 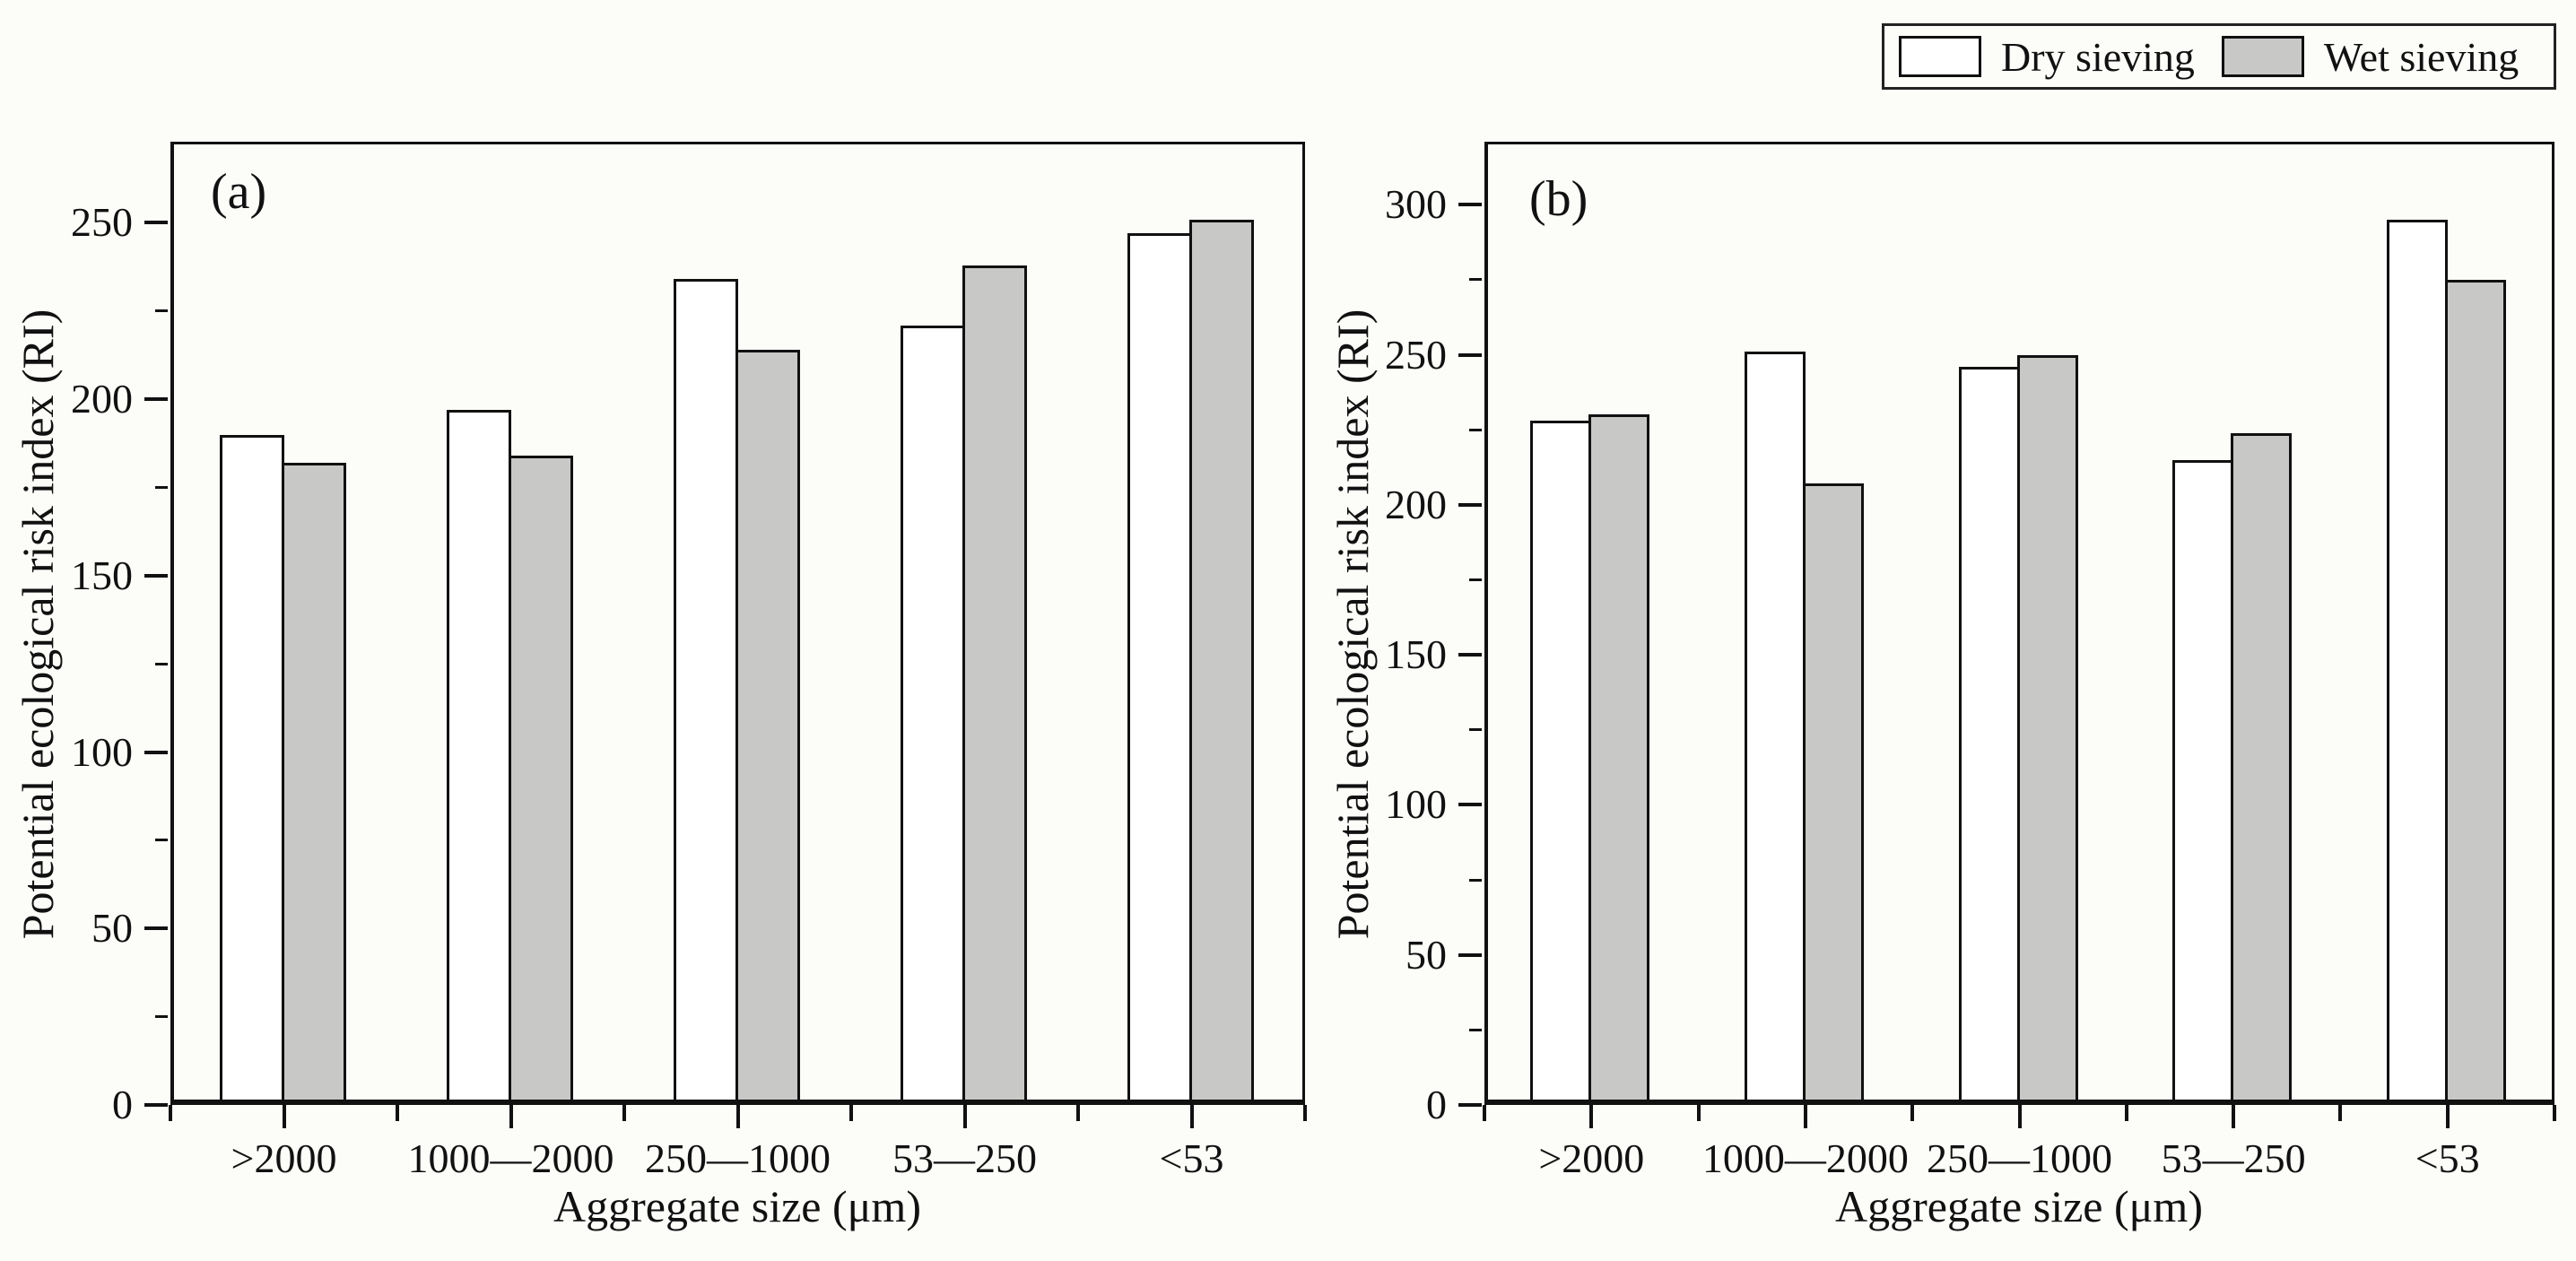 What do you see at coordinates (2262, 56) in the screenshot?
I see `legend-swatch-wet` at bounding box center [2262, 56].